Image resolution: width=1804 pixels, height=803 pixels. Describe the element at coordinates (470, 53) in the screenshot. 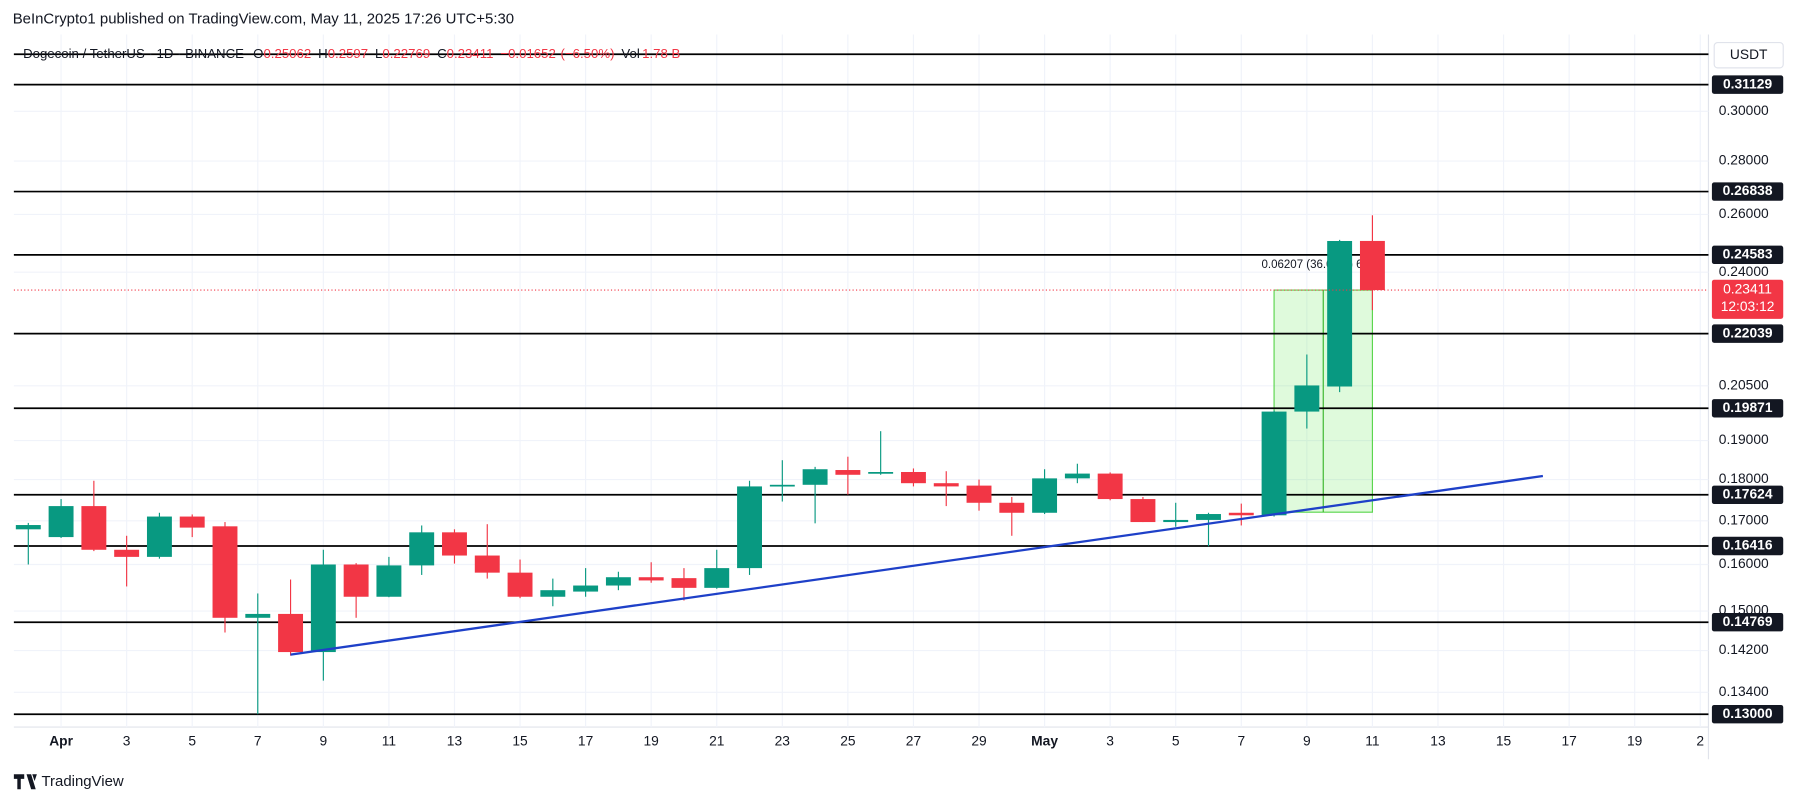

I see `legend-item: 0.23411` at that location.